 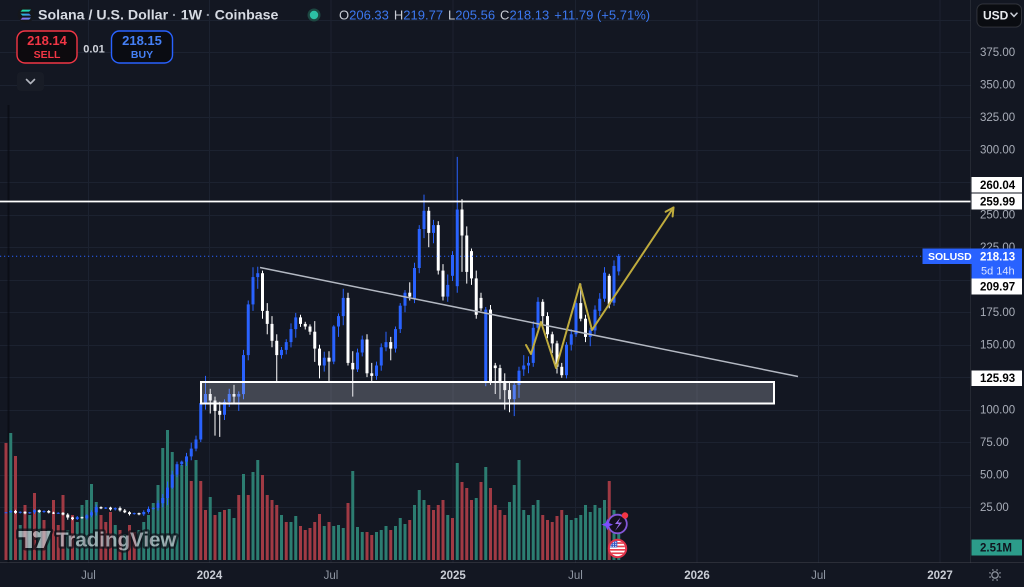 What do you see at coordinates (940, 576) in the screenshot?
I see `svg-text: 2027` at bounding box center [940, 576].